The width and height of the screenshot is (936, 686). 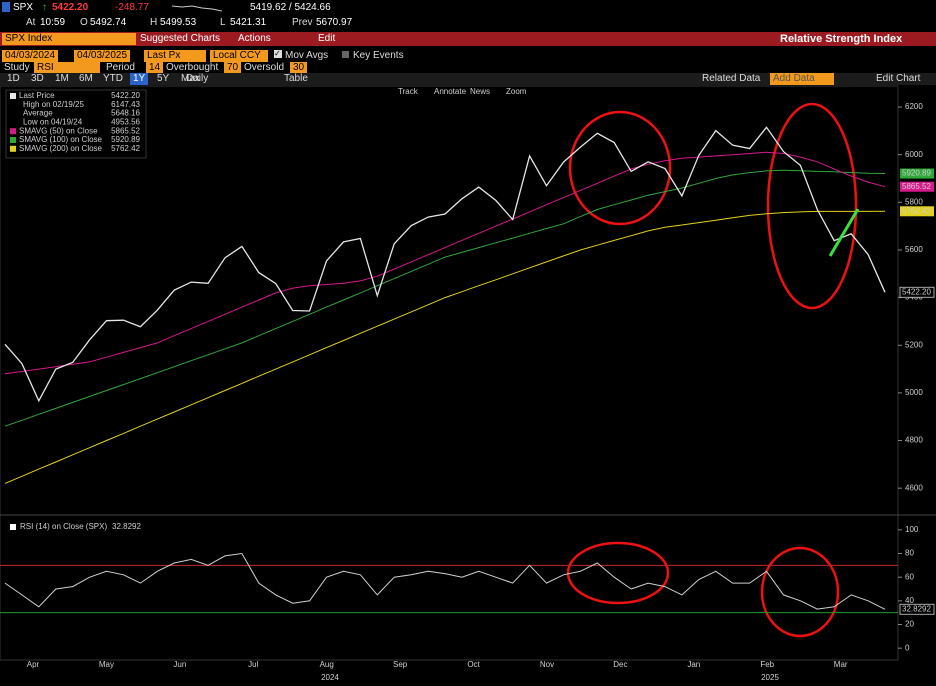 What do you see at coordinates (69, 39) in the screenshot?
I see `security-input: SPX Index` at bounding box center [69, 39].